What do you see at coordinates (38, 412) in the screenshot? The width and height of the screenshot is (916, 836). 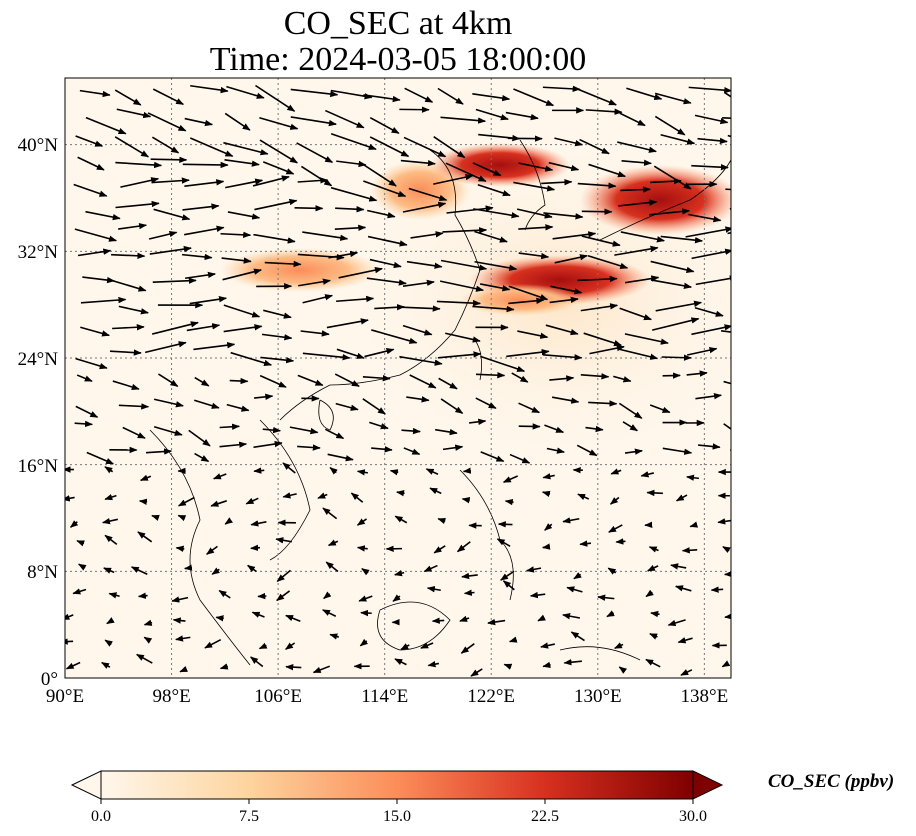 I see `y-axis-ticks: 0° 8°N 16°N 24°N 32°N 40°N` at bounding box center [38, 412].